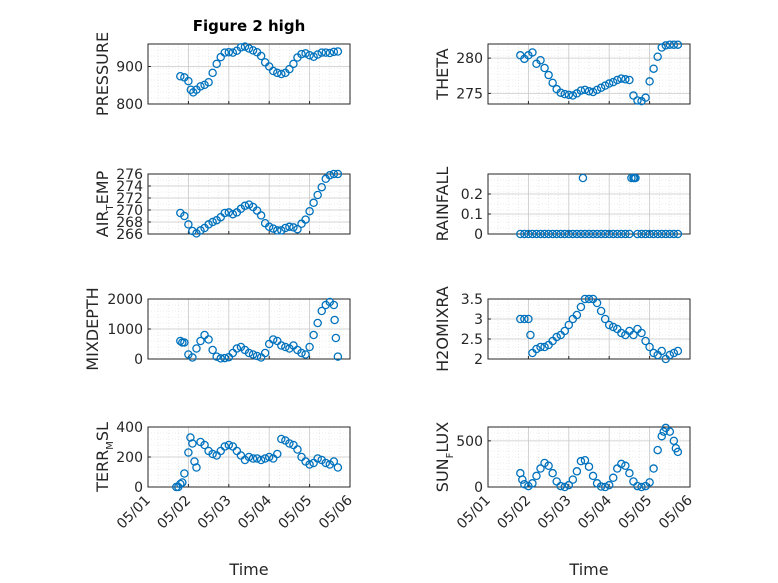  What do you see at coordinates (444, 457) in the screenshot?
I see `y-axis-label: SUNFLUX` at bounding box center [444, 457].